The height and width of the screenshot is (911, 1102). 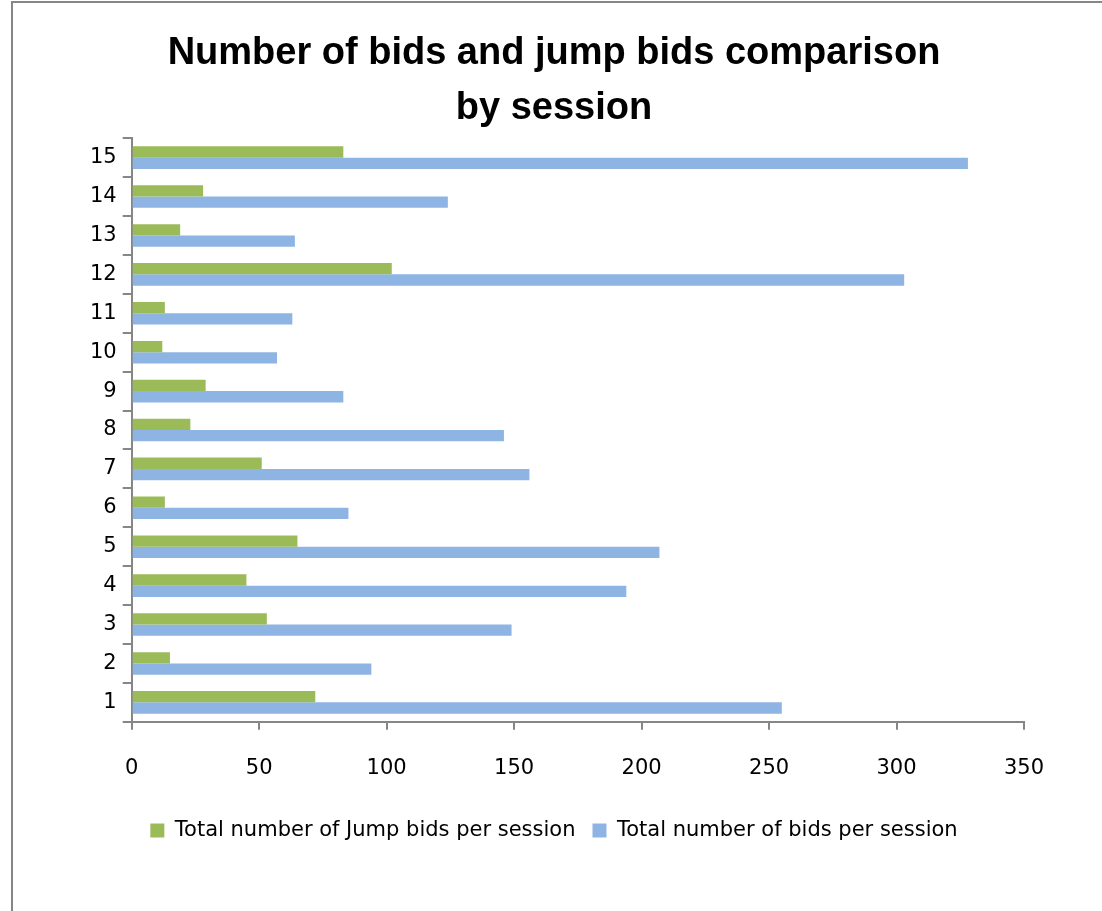 What do you see at coordinates (110, 467) in the screenshot?
I see `y-tick-label: 7` at bounding box center [110, 467].